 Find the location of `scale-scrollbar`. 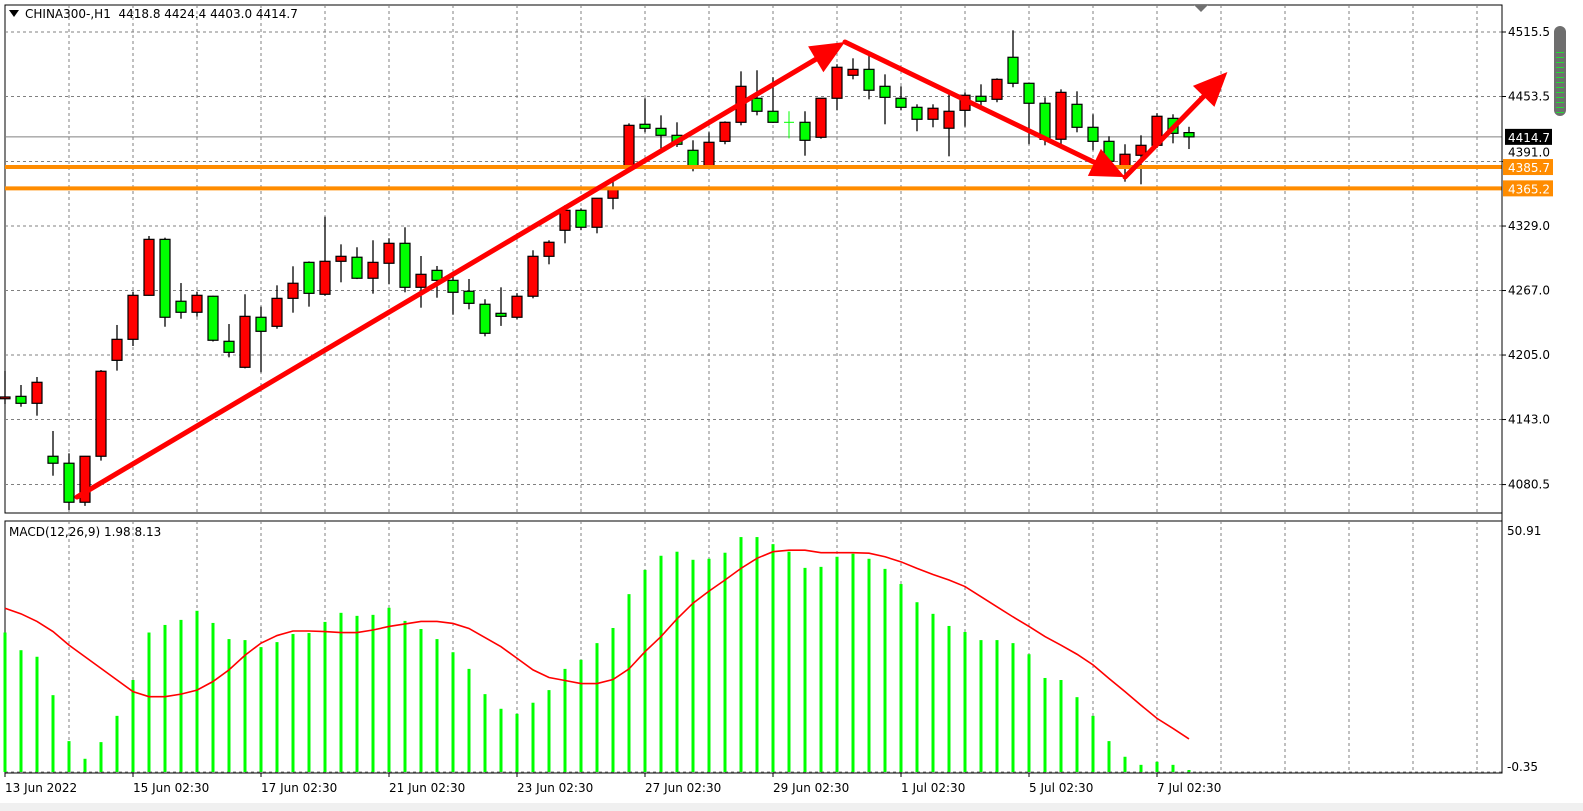

scale-scrollbar is located at coordinates (1560, 71).